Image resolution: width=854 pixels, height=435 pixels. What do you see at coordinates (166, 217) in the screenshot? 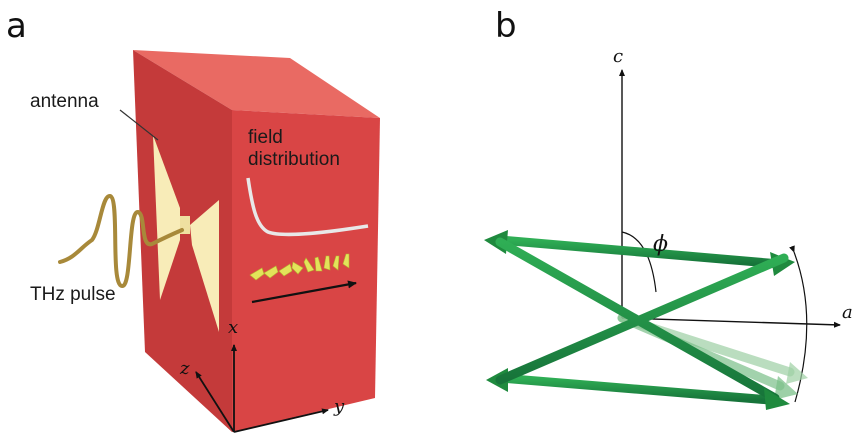
I see `antenna-left-triangle` at bounding box center [166, 217].